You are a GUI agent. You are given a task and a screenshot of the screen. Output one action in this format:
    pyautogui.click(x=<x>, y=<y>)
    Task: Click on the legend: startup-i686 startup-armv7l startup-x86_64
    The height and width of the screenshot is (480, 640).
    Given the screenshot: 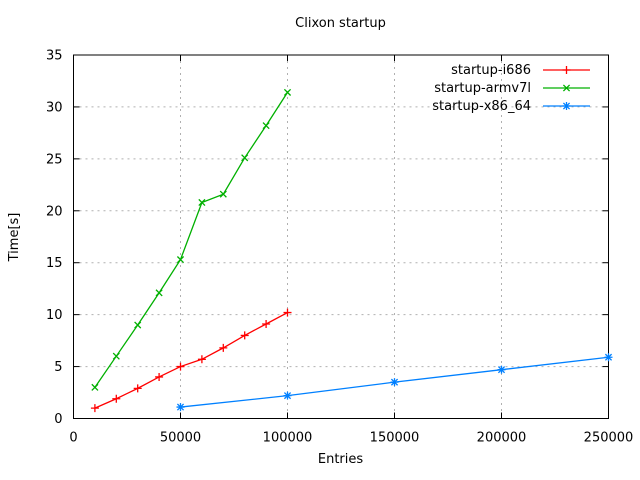 What is the action you would take?
    pyautogui.click(x=511, y=88)
    